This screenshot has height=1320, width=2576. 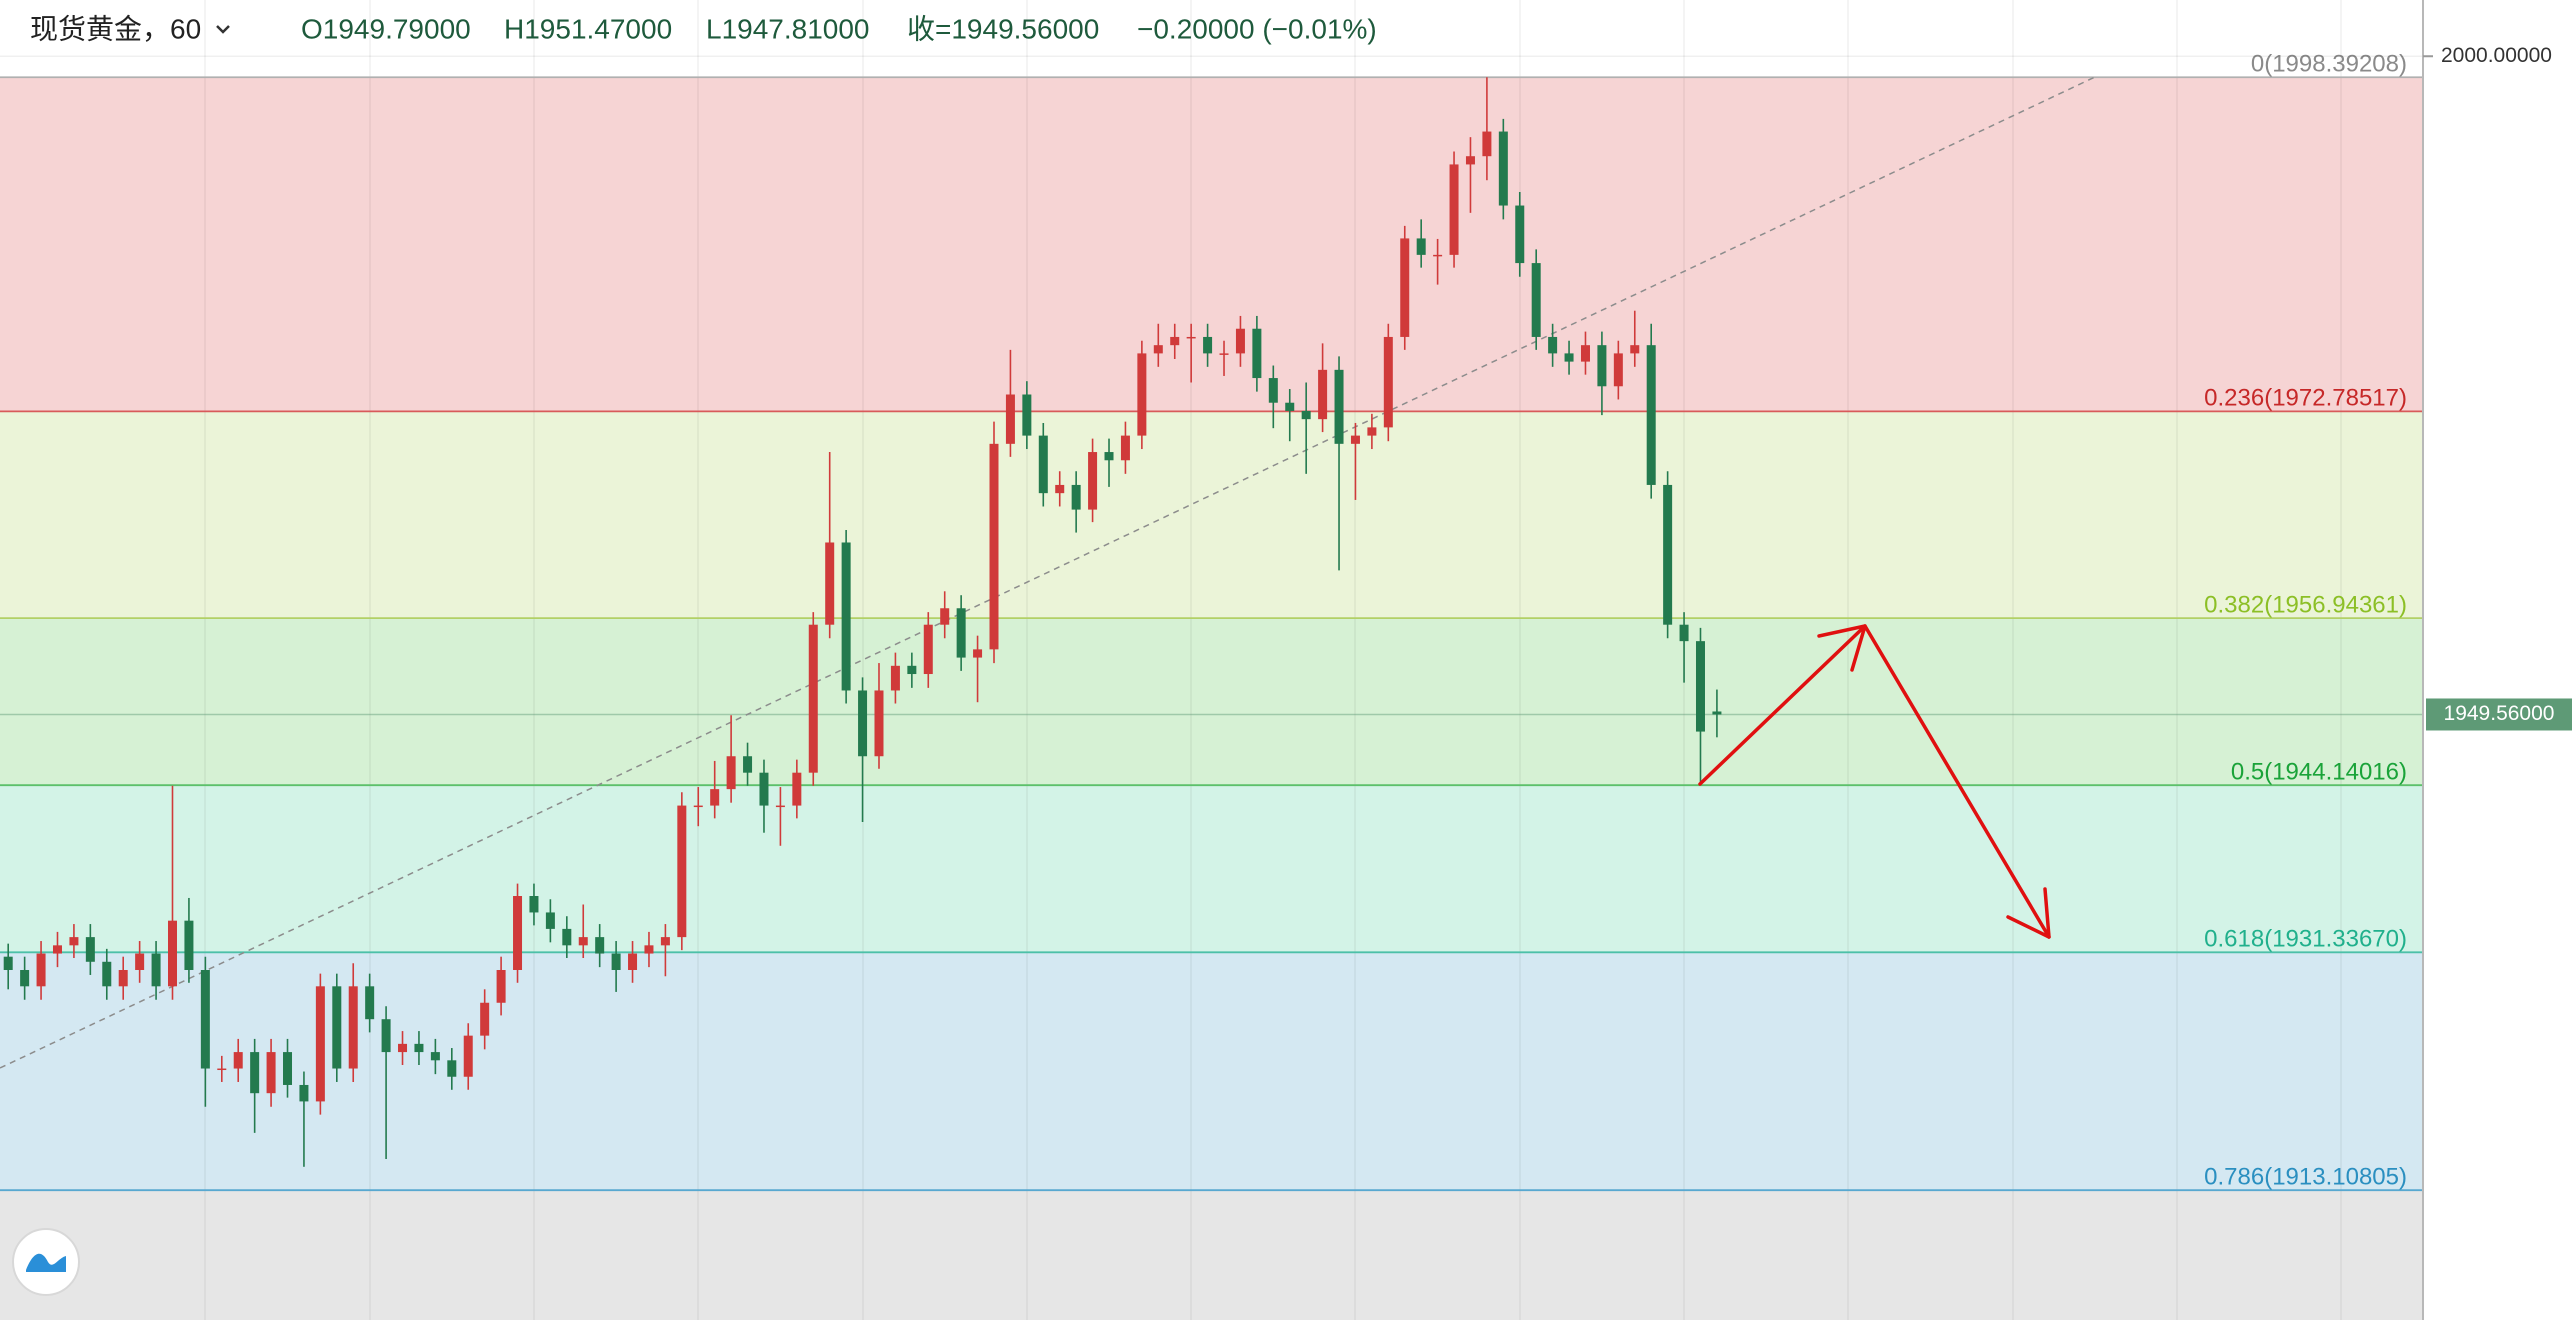 I want to click on fib-level-label: 0.236(1972.78517), so click(x=2305, y=398).